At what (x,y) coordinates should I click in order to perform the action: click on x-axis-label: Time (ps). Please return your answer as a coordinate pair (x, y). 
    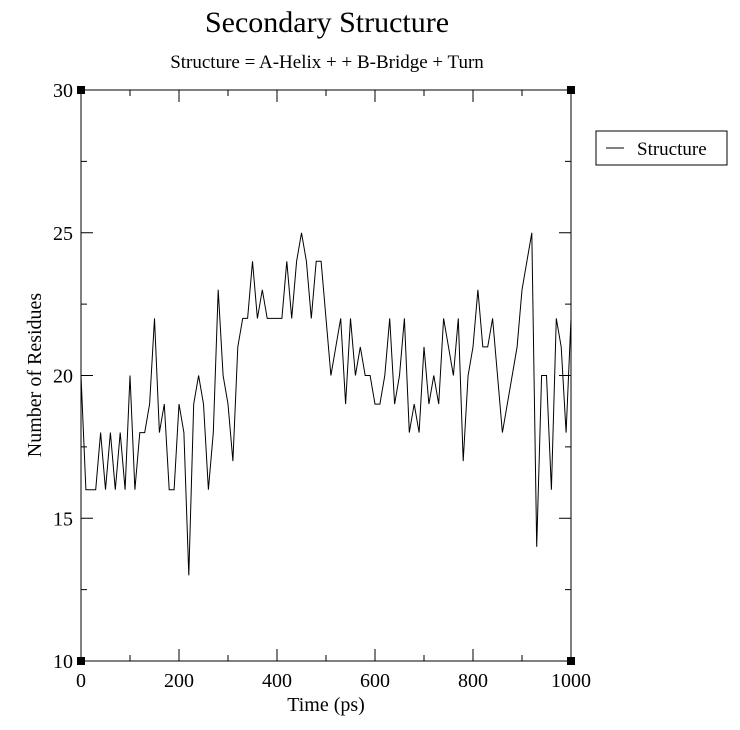
    Looking at the image, I should click on (326, 705).